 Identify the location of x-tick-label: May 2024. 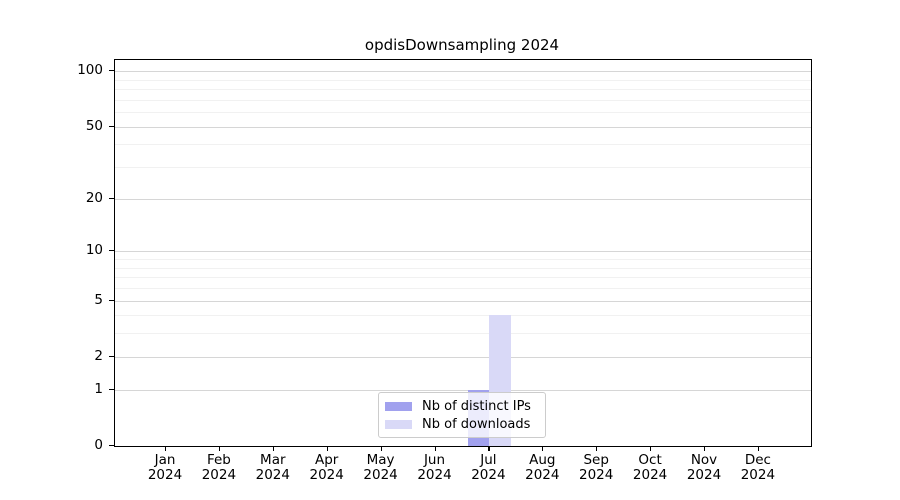
(380, 467).